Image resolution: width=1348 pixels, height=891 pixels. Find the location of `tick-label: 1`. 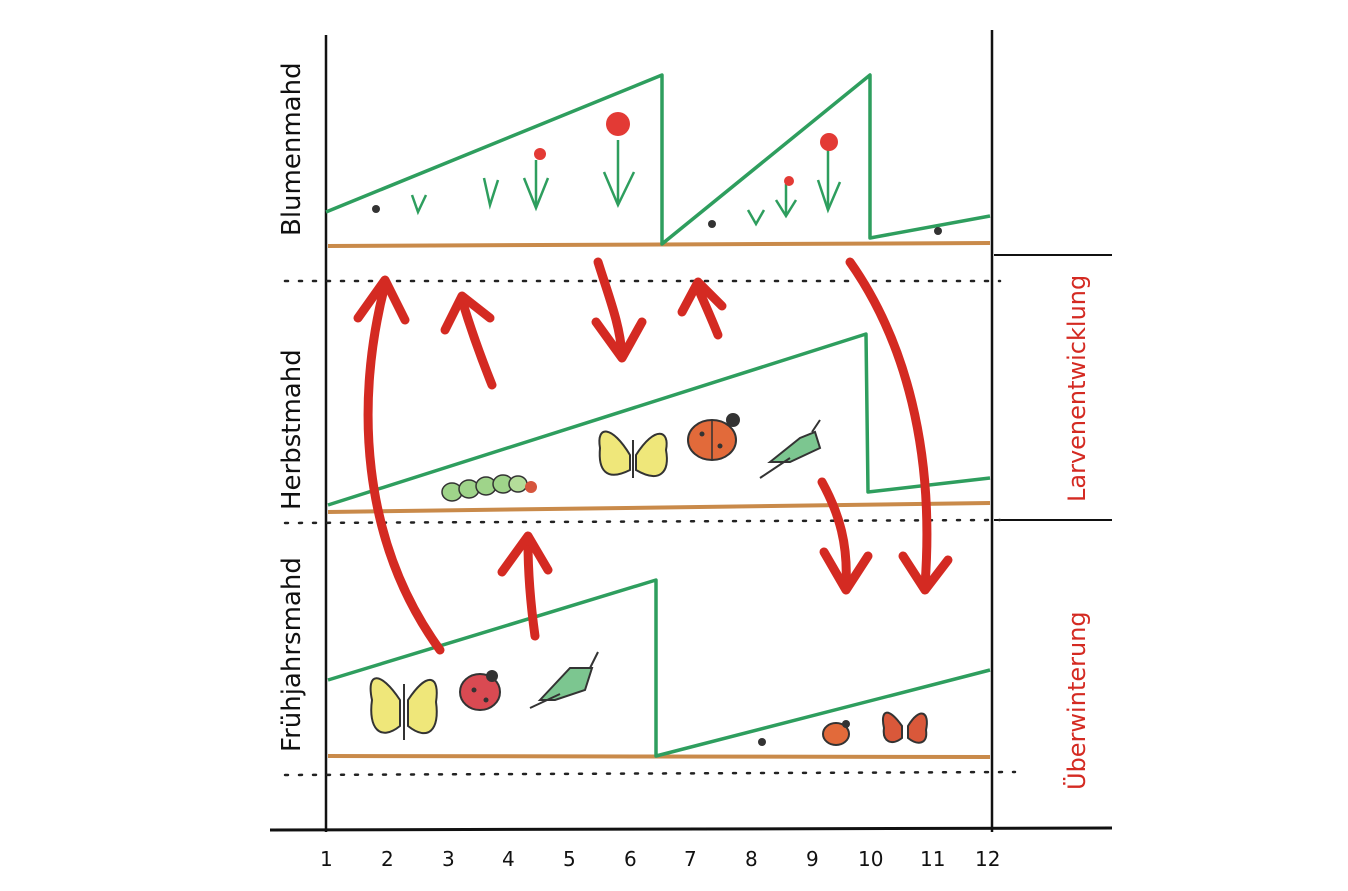

tick-label: 1 is located at coordinates (326, 859).